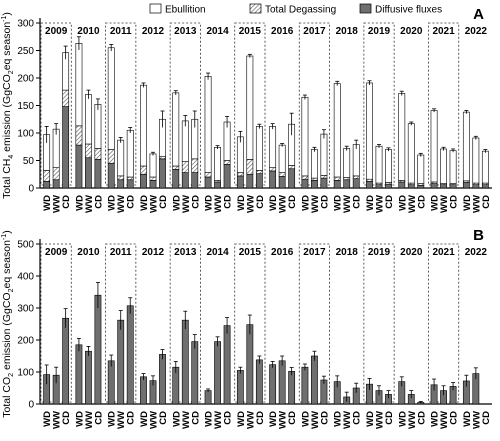 The width and height of the screenshot is (500, 441). Describe the element at coordinates (8, 105) in the screenshot. I see `y-axis-label: Total CH4 emission (GgCO2eq season-1)` at that location.